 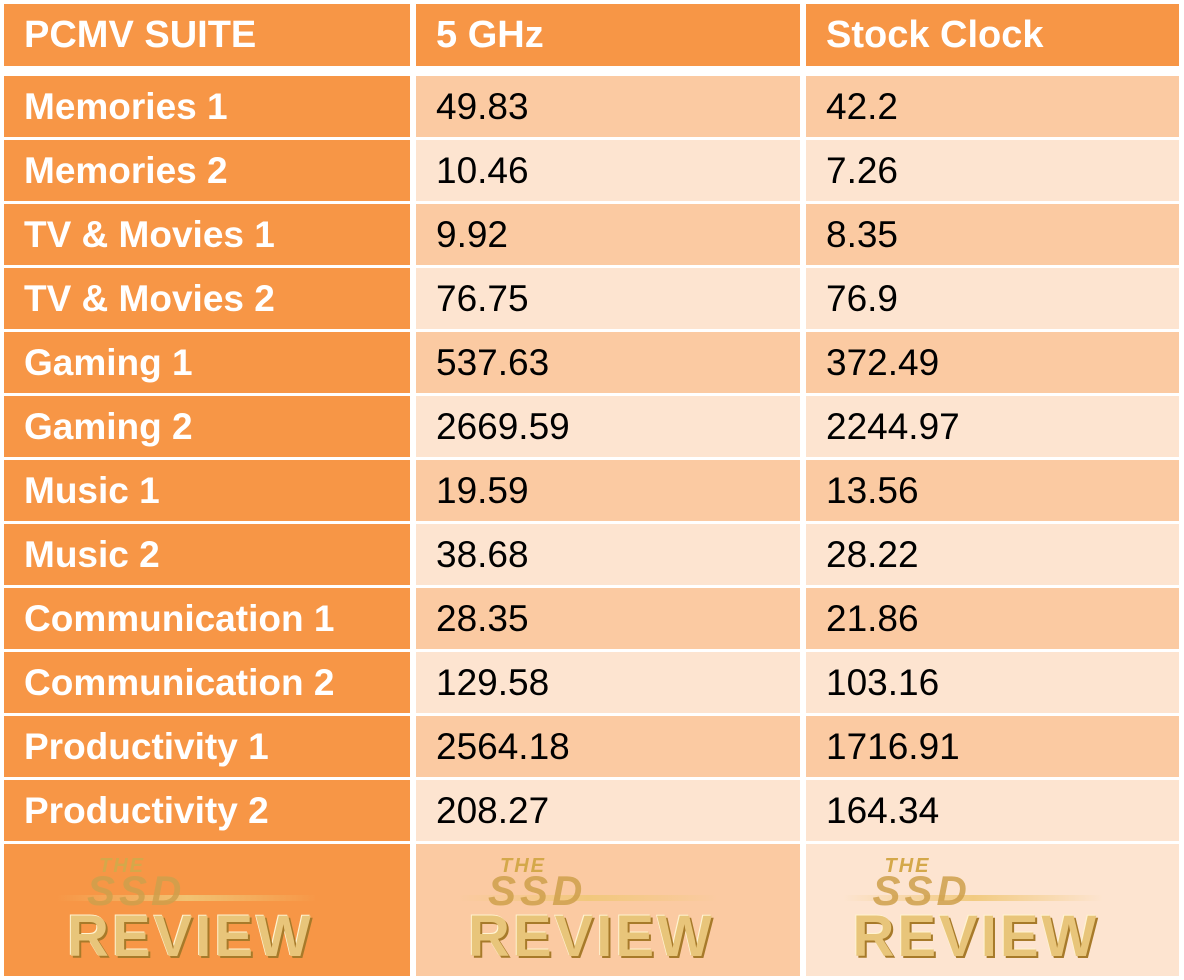 What do you see at coordinates (992, 170) in the screenshot?
I see `value-stock-clock: 7.26` at bounding box center [992, 170].